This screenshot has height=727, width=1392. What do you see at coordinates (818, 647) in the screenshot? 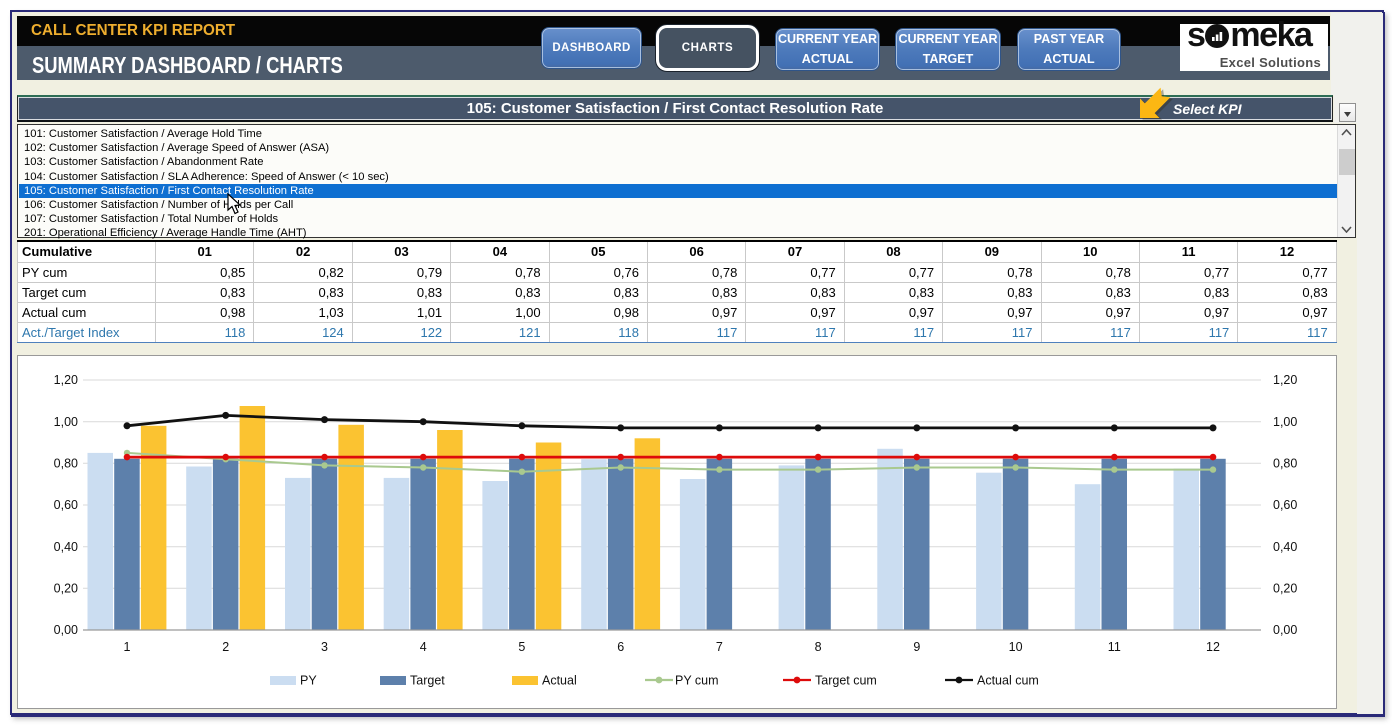
I see `svg-text: 8` at bounding box center [818, 647].